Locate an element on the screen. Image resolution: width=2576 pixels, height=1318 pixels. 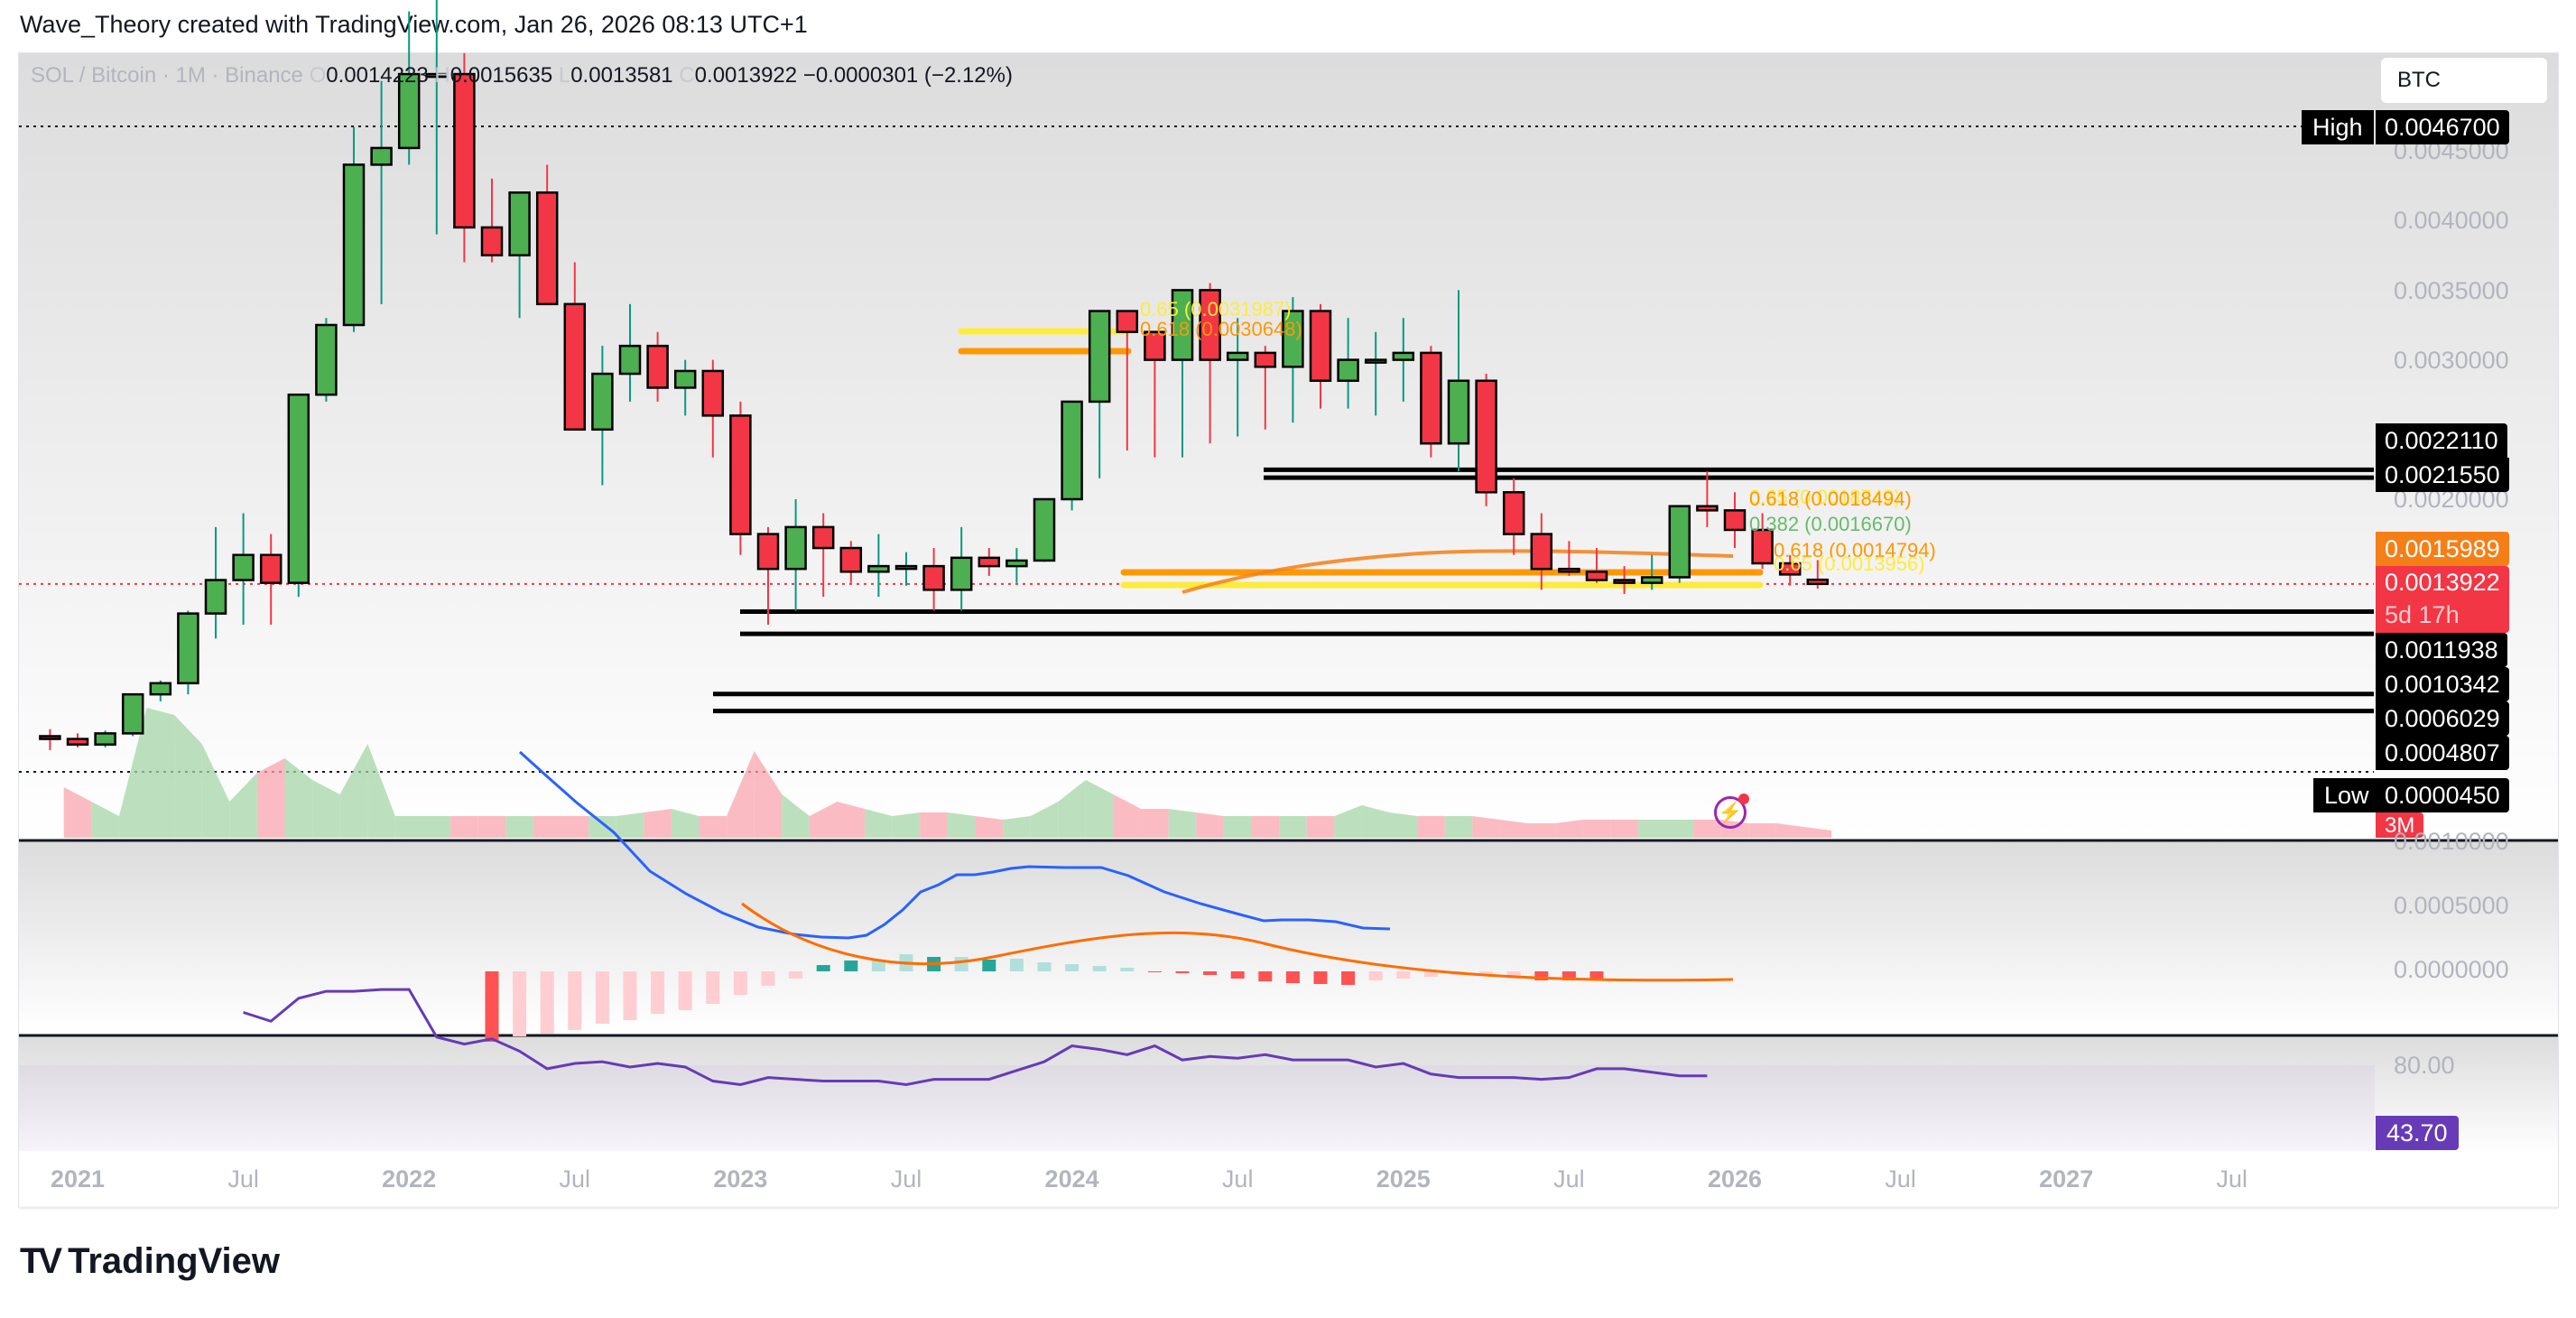
high-label: High is located at coordinates (2338, 127).